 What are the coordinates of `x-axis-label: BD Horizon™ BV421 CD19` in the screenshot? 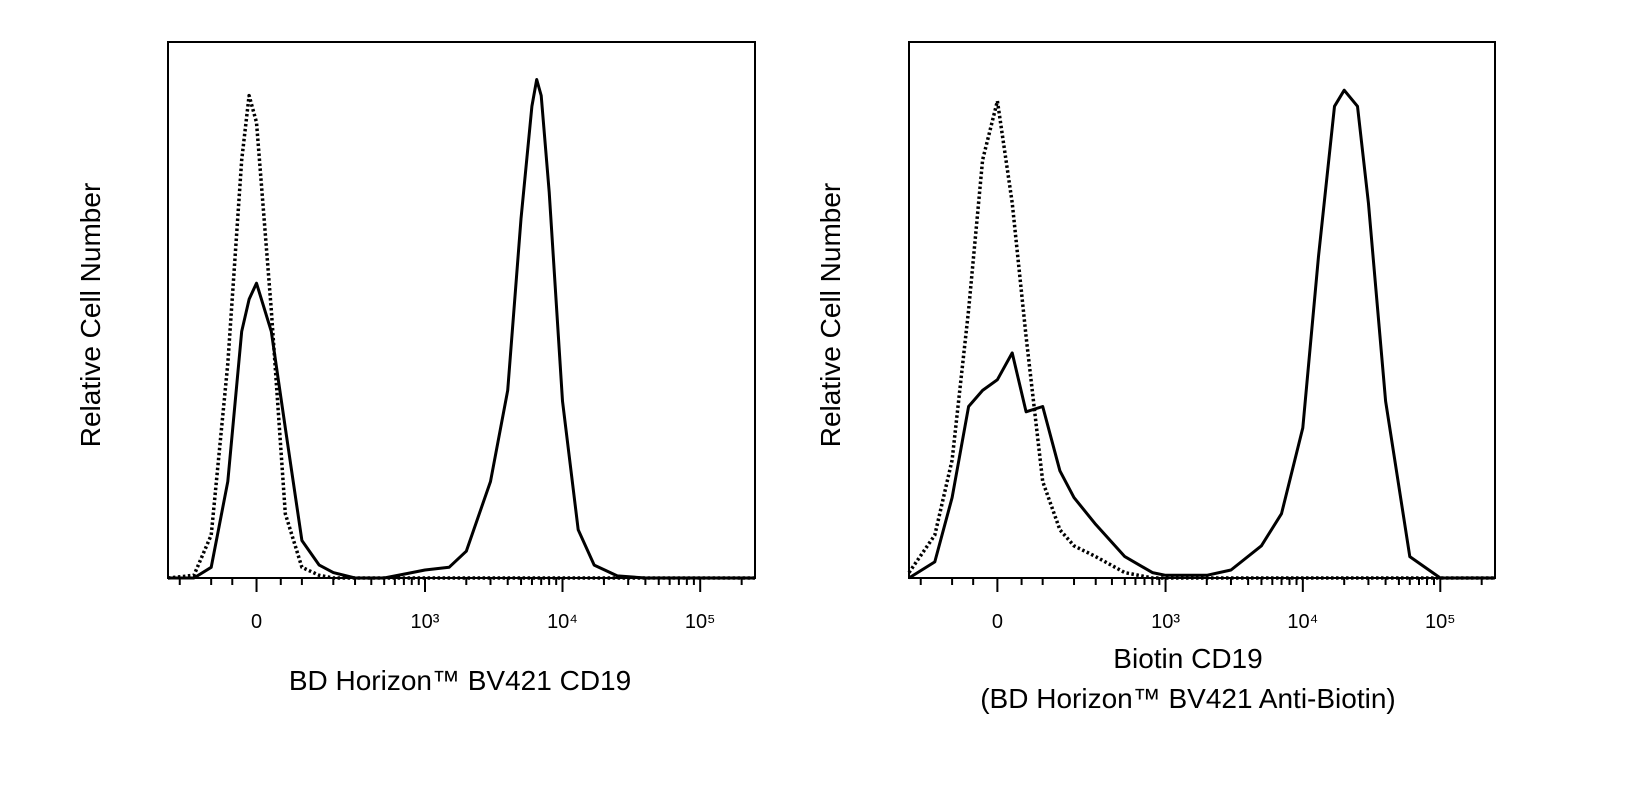 It's located at (460, 680).